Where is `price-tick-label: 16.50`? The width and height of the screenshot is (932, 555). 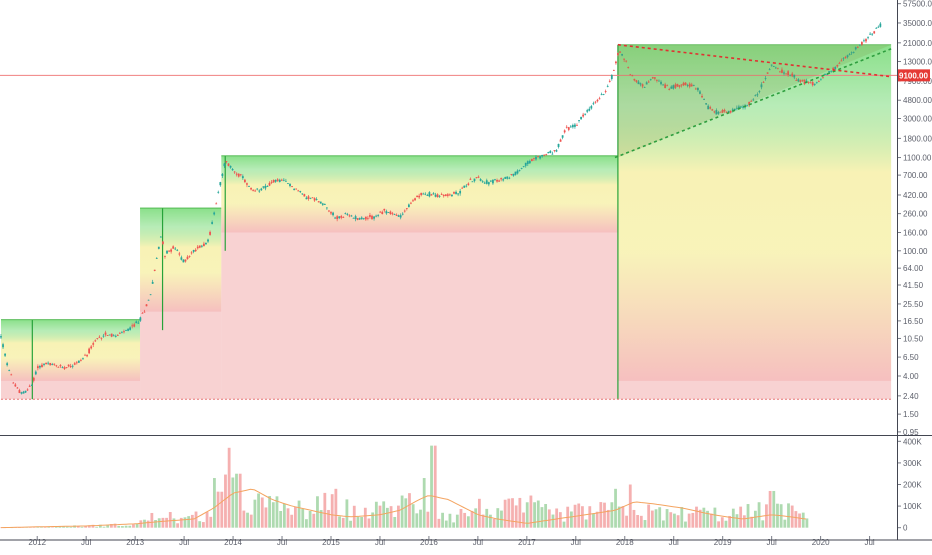 price-tick-label: 16.50 is located at coordinates (913, 321).